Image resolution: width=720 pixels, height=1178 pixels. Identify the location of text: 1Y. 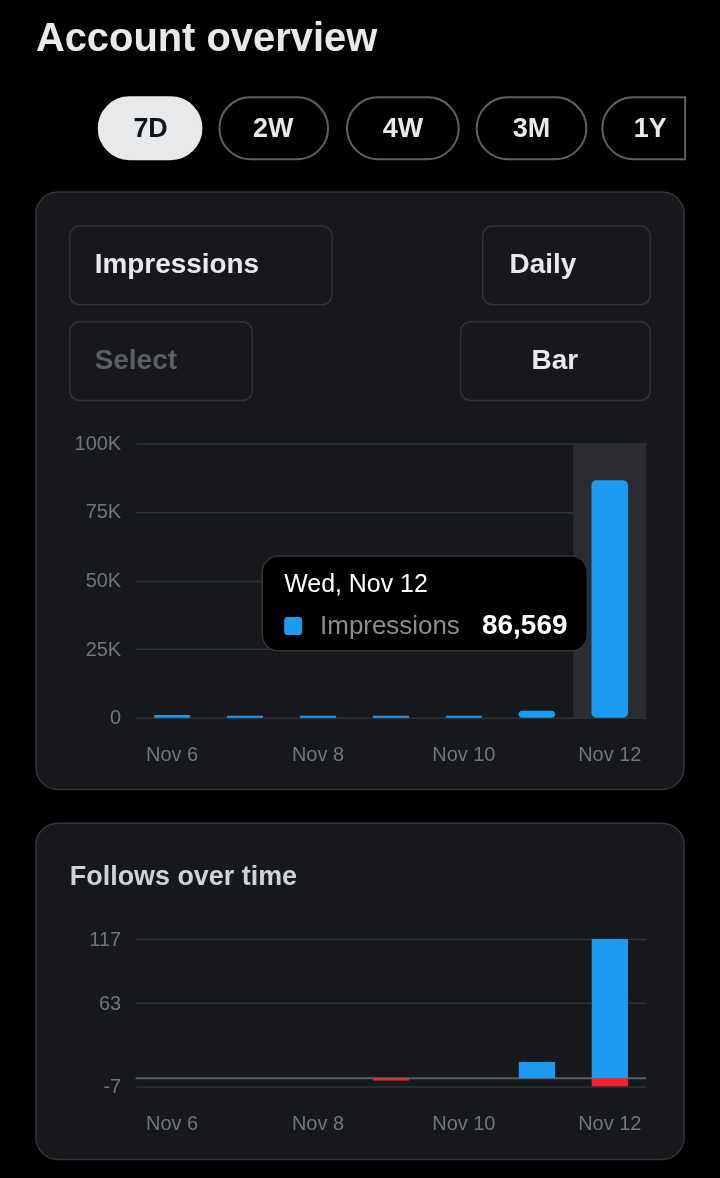
(650, 128).